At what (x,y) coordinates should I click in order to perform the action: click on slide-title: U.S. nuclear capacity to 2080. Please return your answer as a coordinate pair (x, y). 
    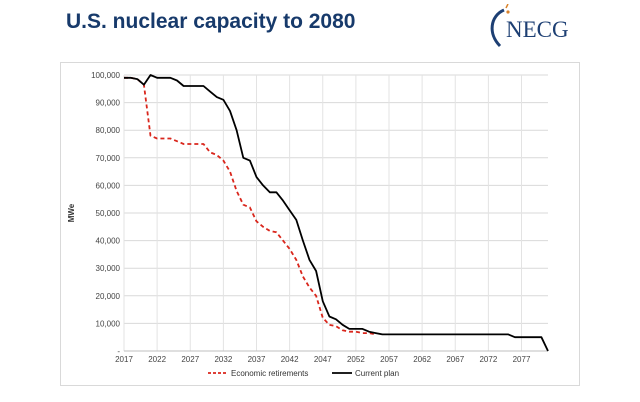
    Looking at the image, I should click on (211, 21).